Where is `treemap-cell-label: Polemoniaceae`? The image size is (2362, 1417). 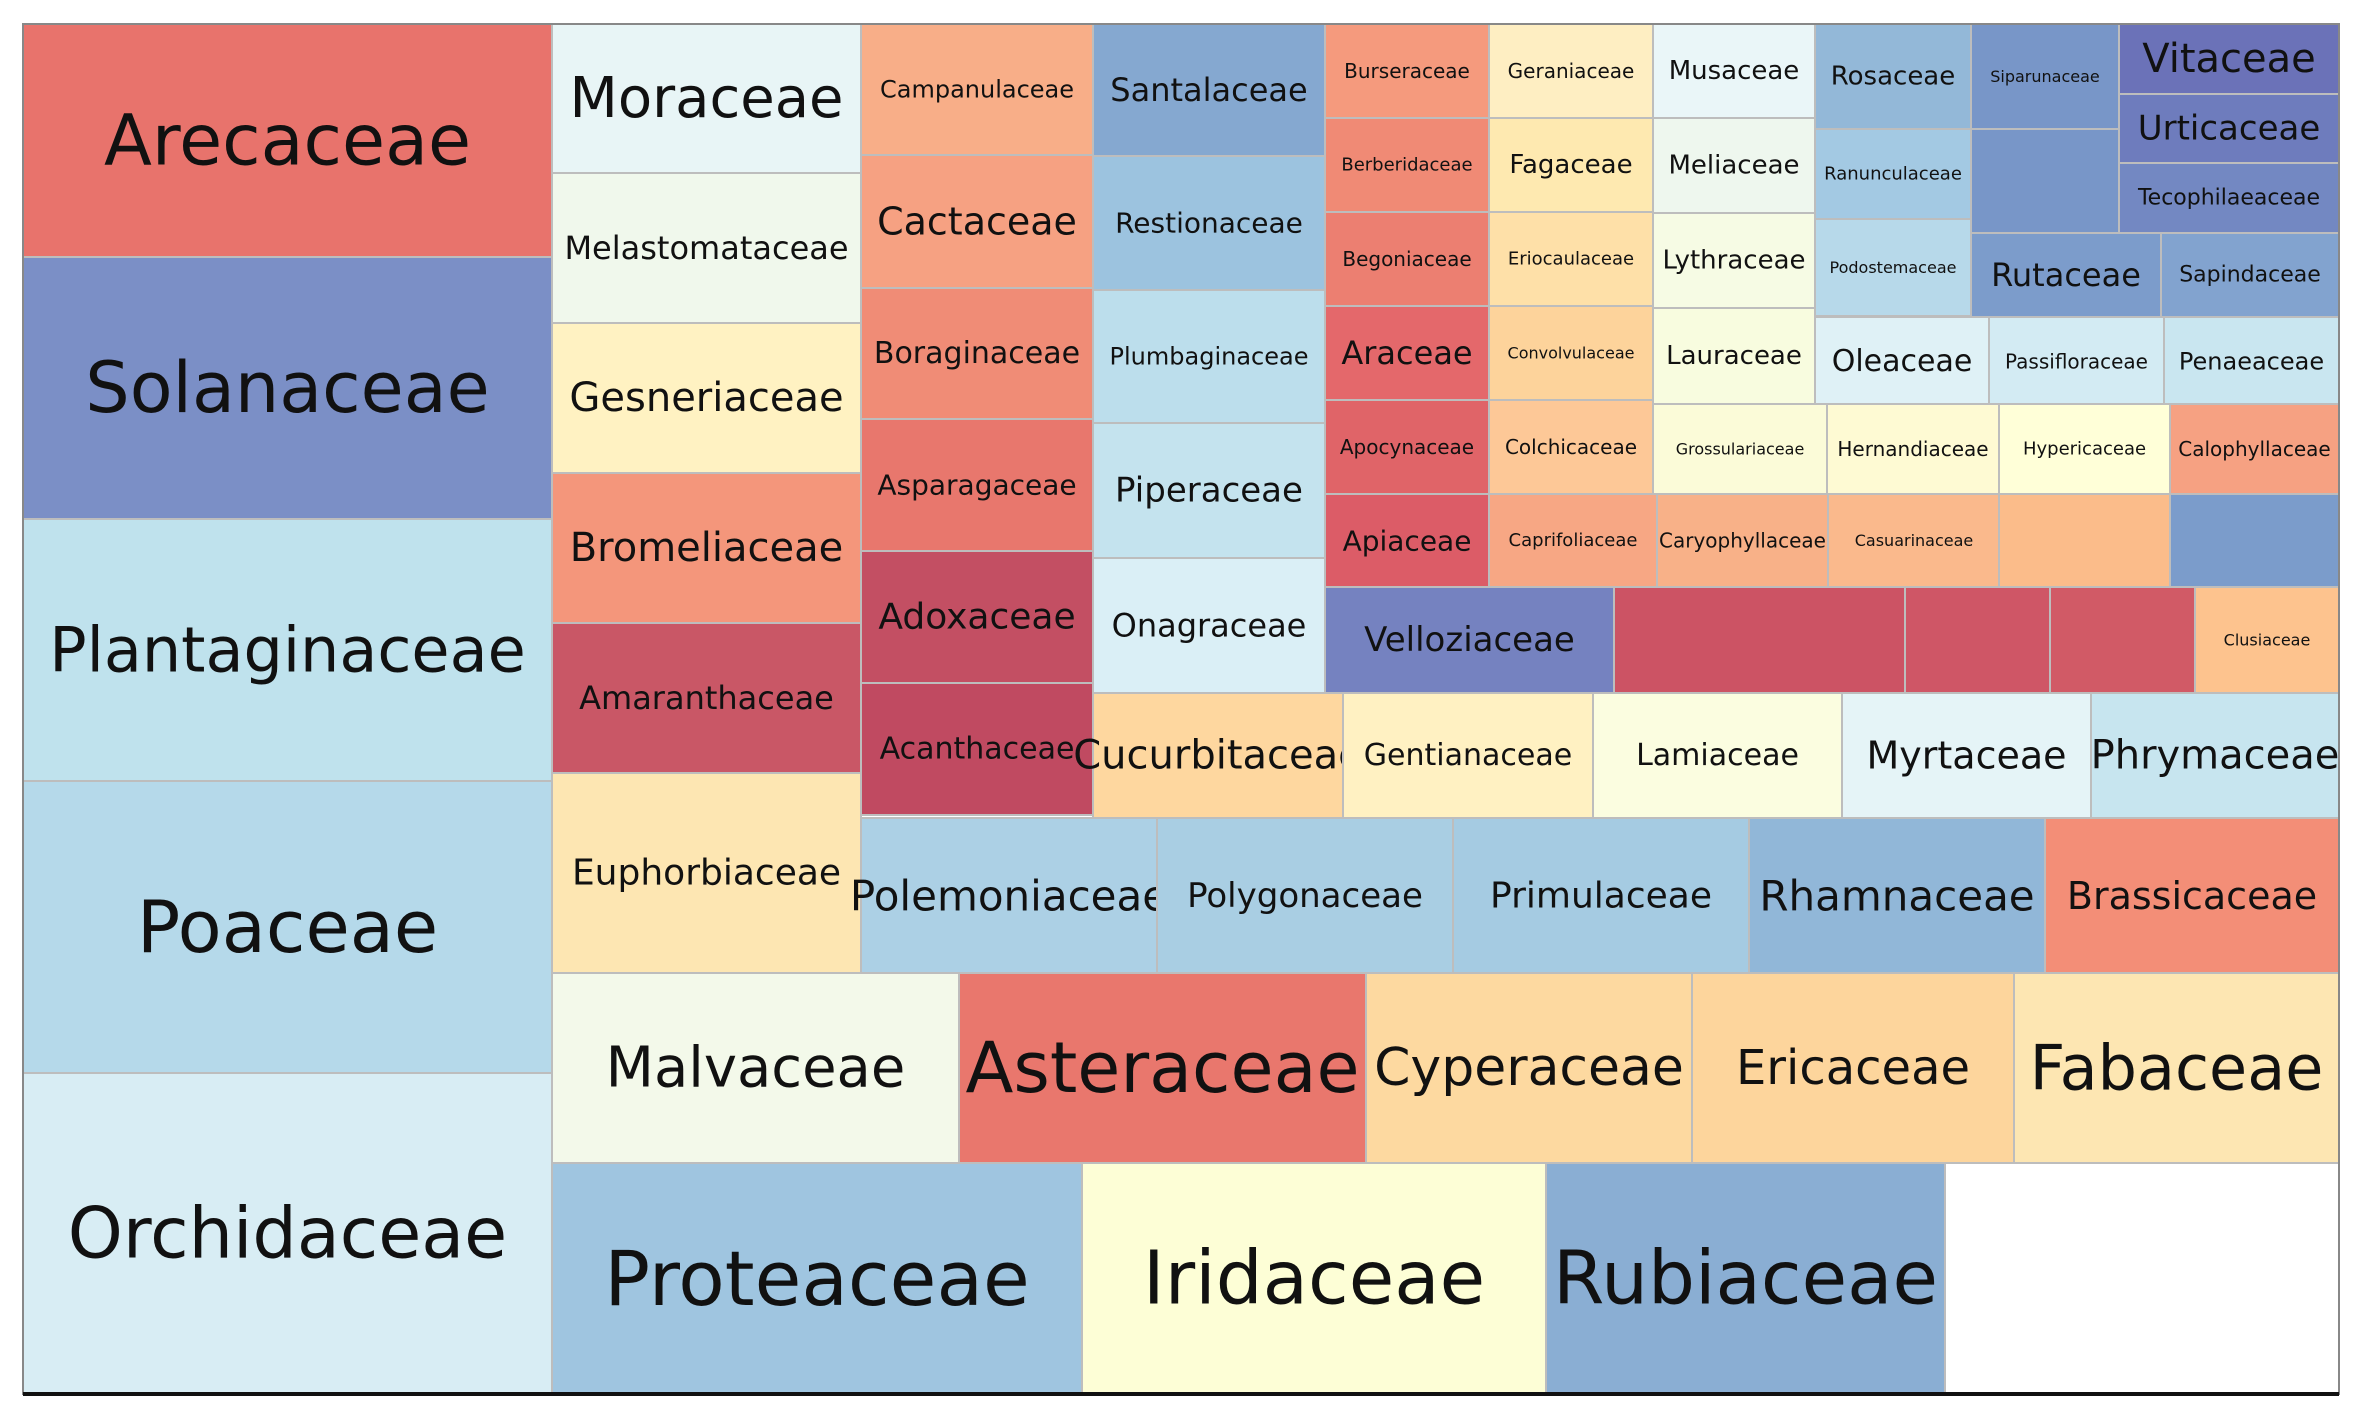
treemap-cell-label: Polemoniaceae is located at coordinates (1009, 896).